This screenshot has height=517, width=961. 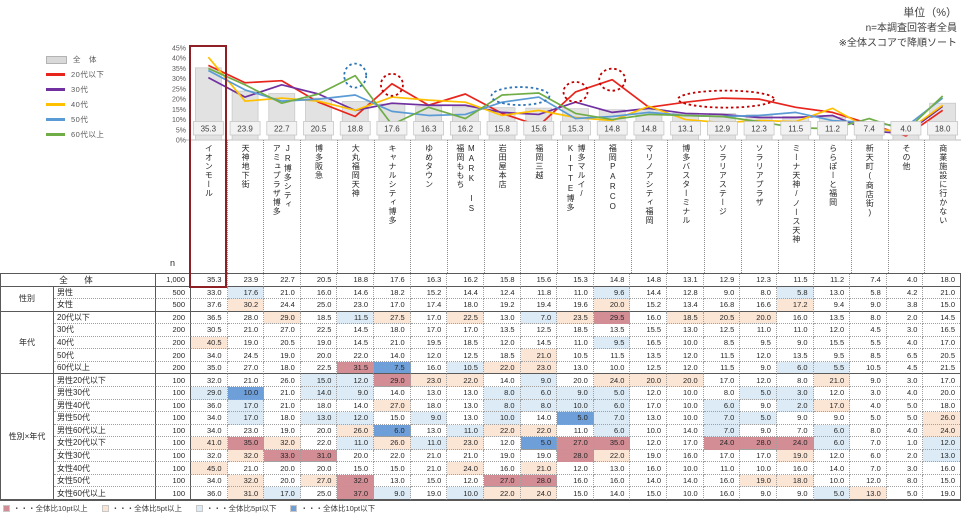 What do you see at coordinates (356, 368) in the screenshot?
I see `score-cell: 31.5` at bounding box center [356, 368].